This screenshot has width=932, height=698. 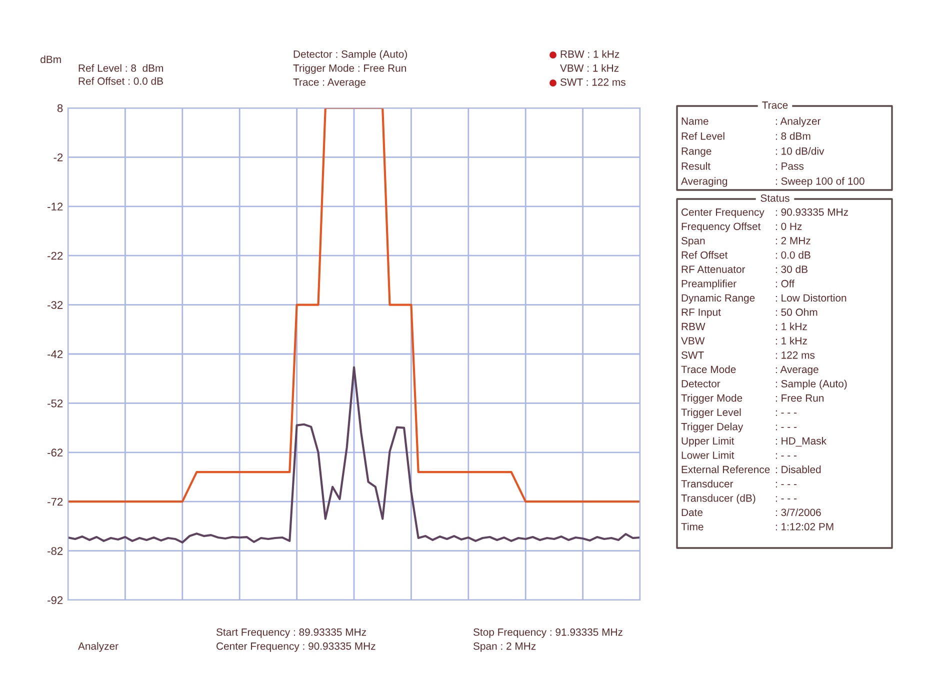 What do you see at coordinates (714, 269) in the screenshot?
I see `text: RF Attenuator` at bounding box center [714, 269].